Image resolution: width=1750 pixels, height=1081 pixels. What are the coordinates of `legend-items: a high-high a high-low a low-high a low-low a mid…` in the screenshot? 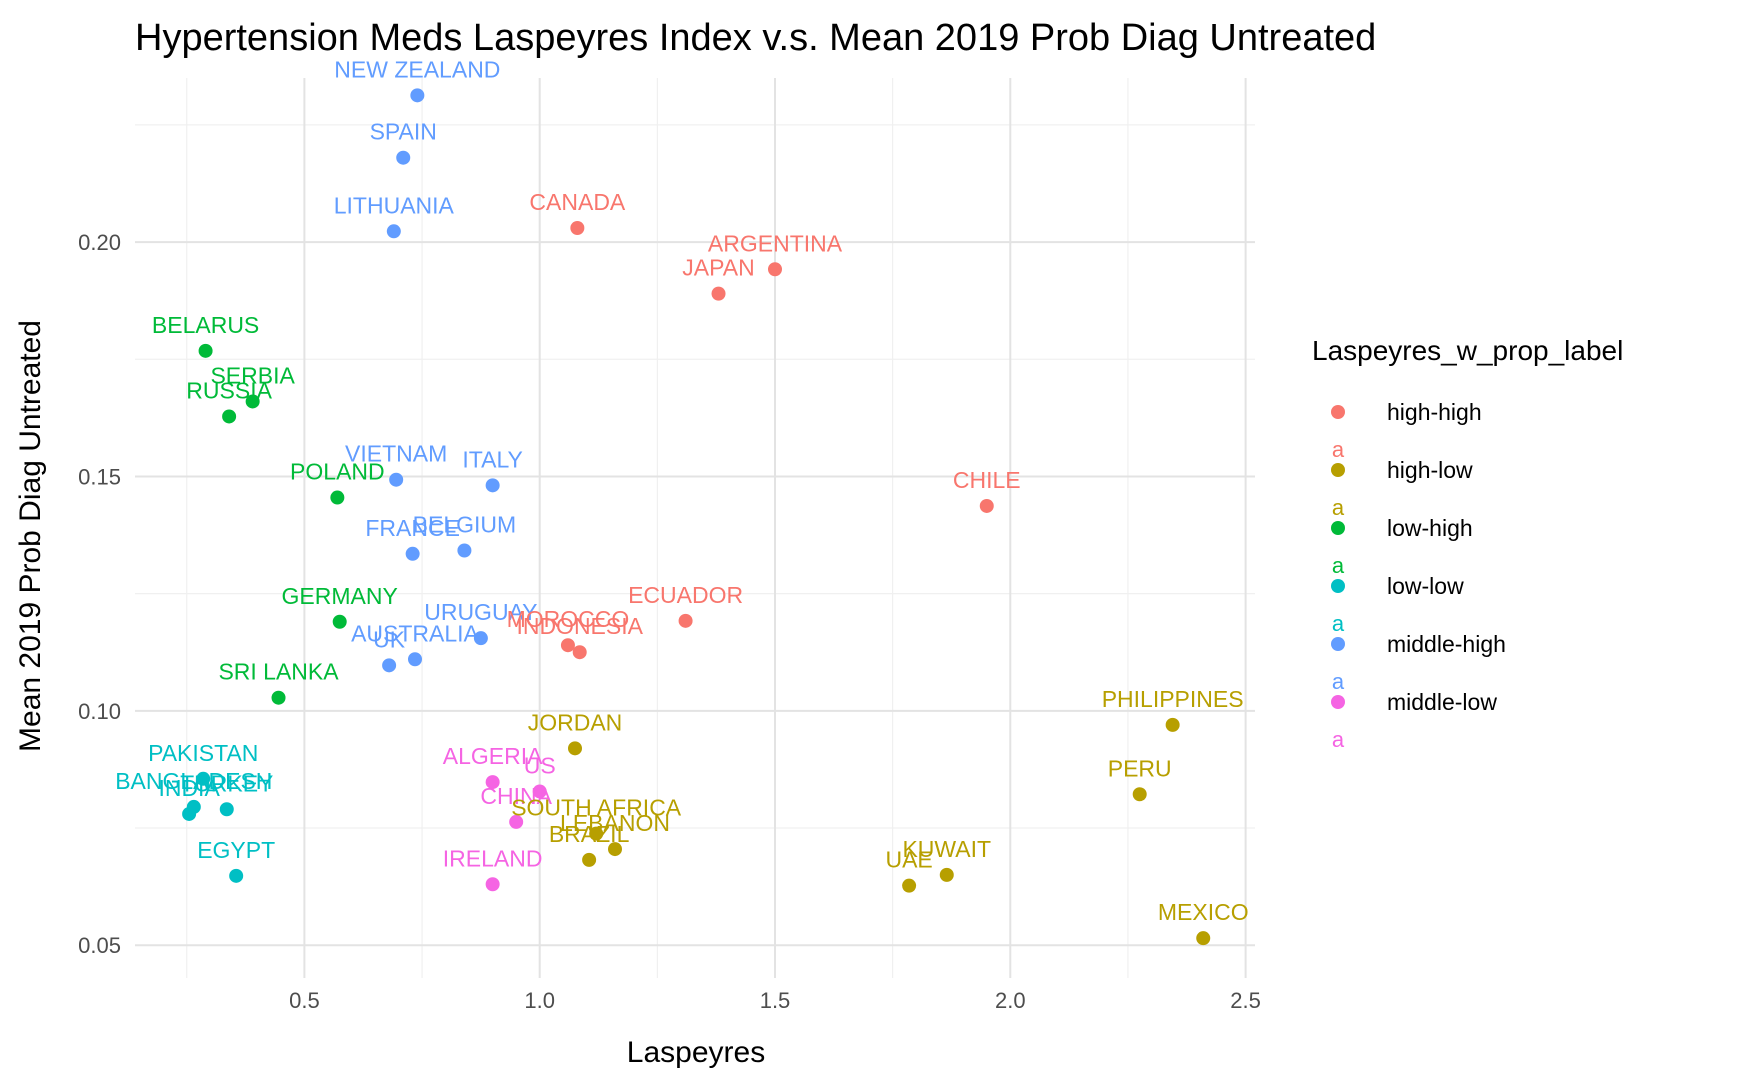 It's located at (1418, 575).